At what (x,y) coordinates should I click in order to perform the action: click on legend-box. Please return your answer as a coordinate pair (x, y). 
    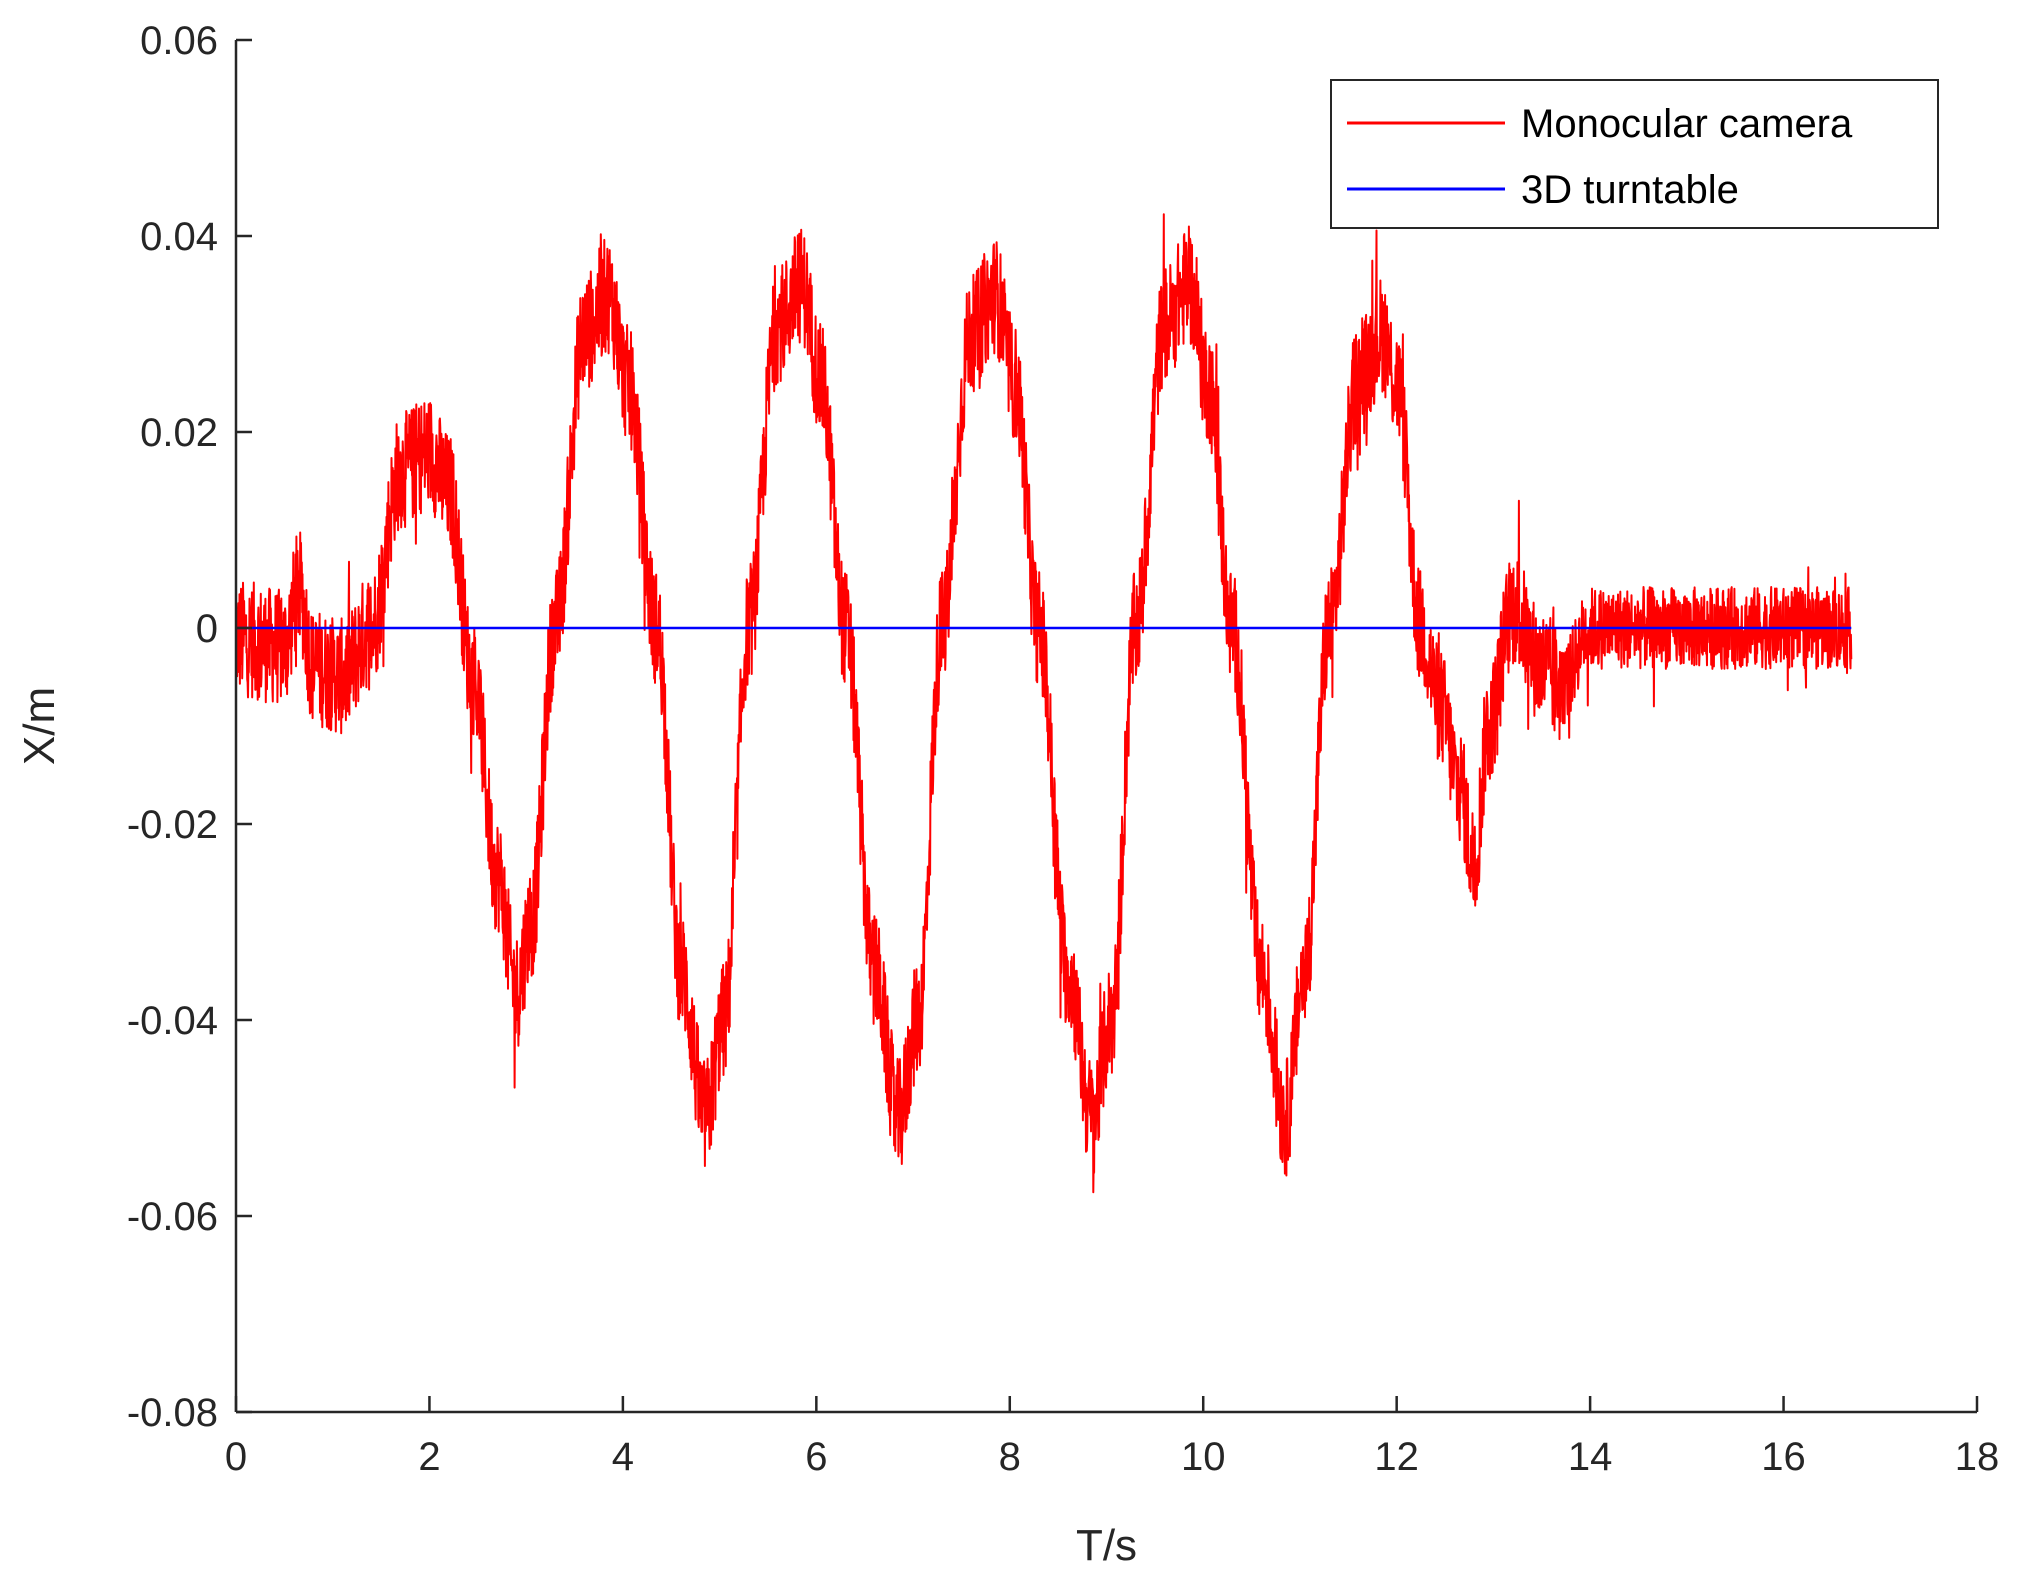
    Looking at the image, I should click on (1634, 154).